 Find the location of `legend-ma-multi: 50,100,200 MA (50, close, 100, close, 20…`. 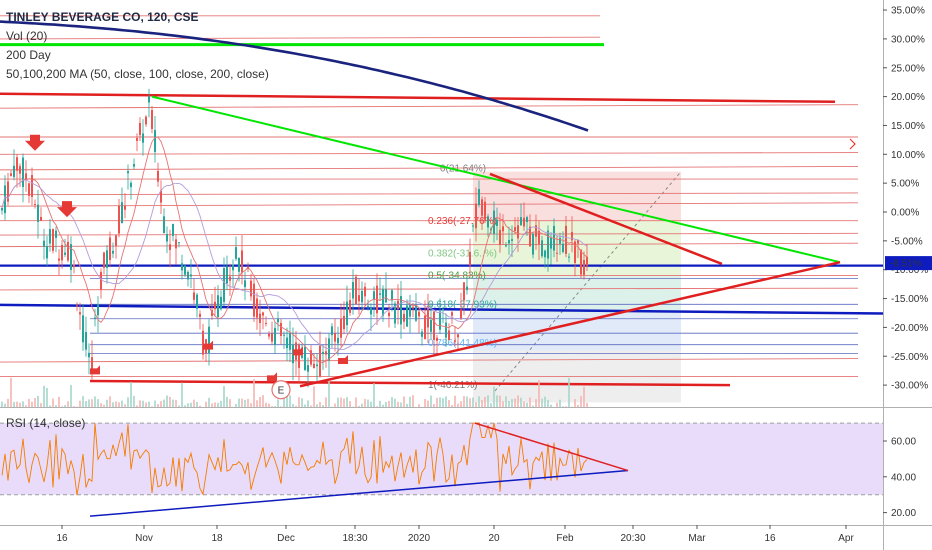

legend-ma-multi: 50,100,200 MA (50, close, 100, close, 20… is located at coordinates (137, 74).